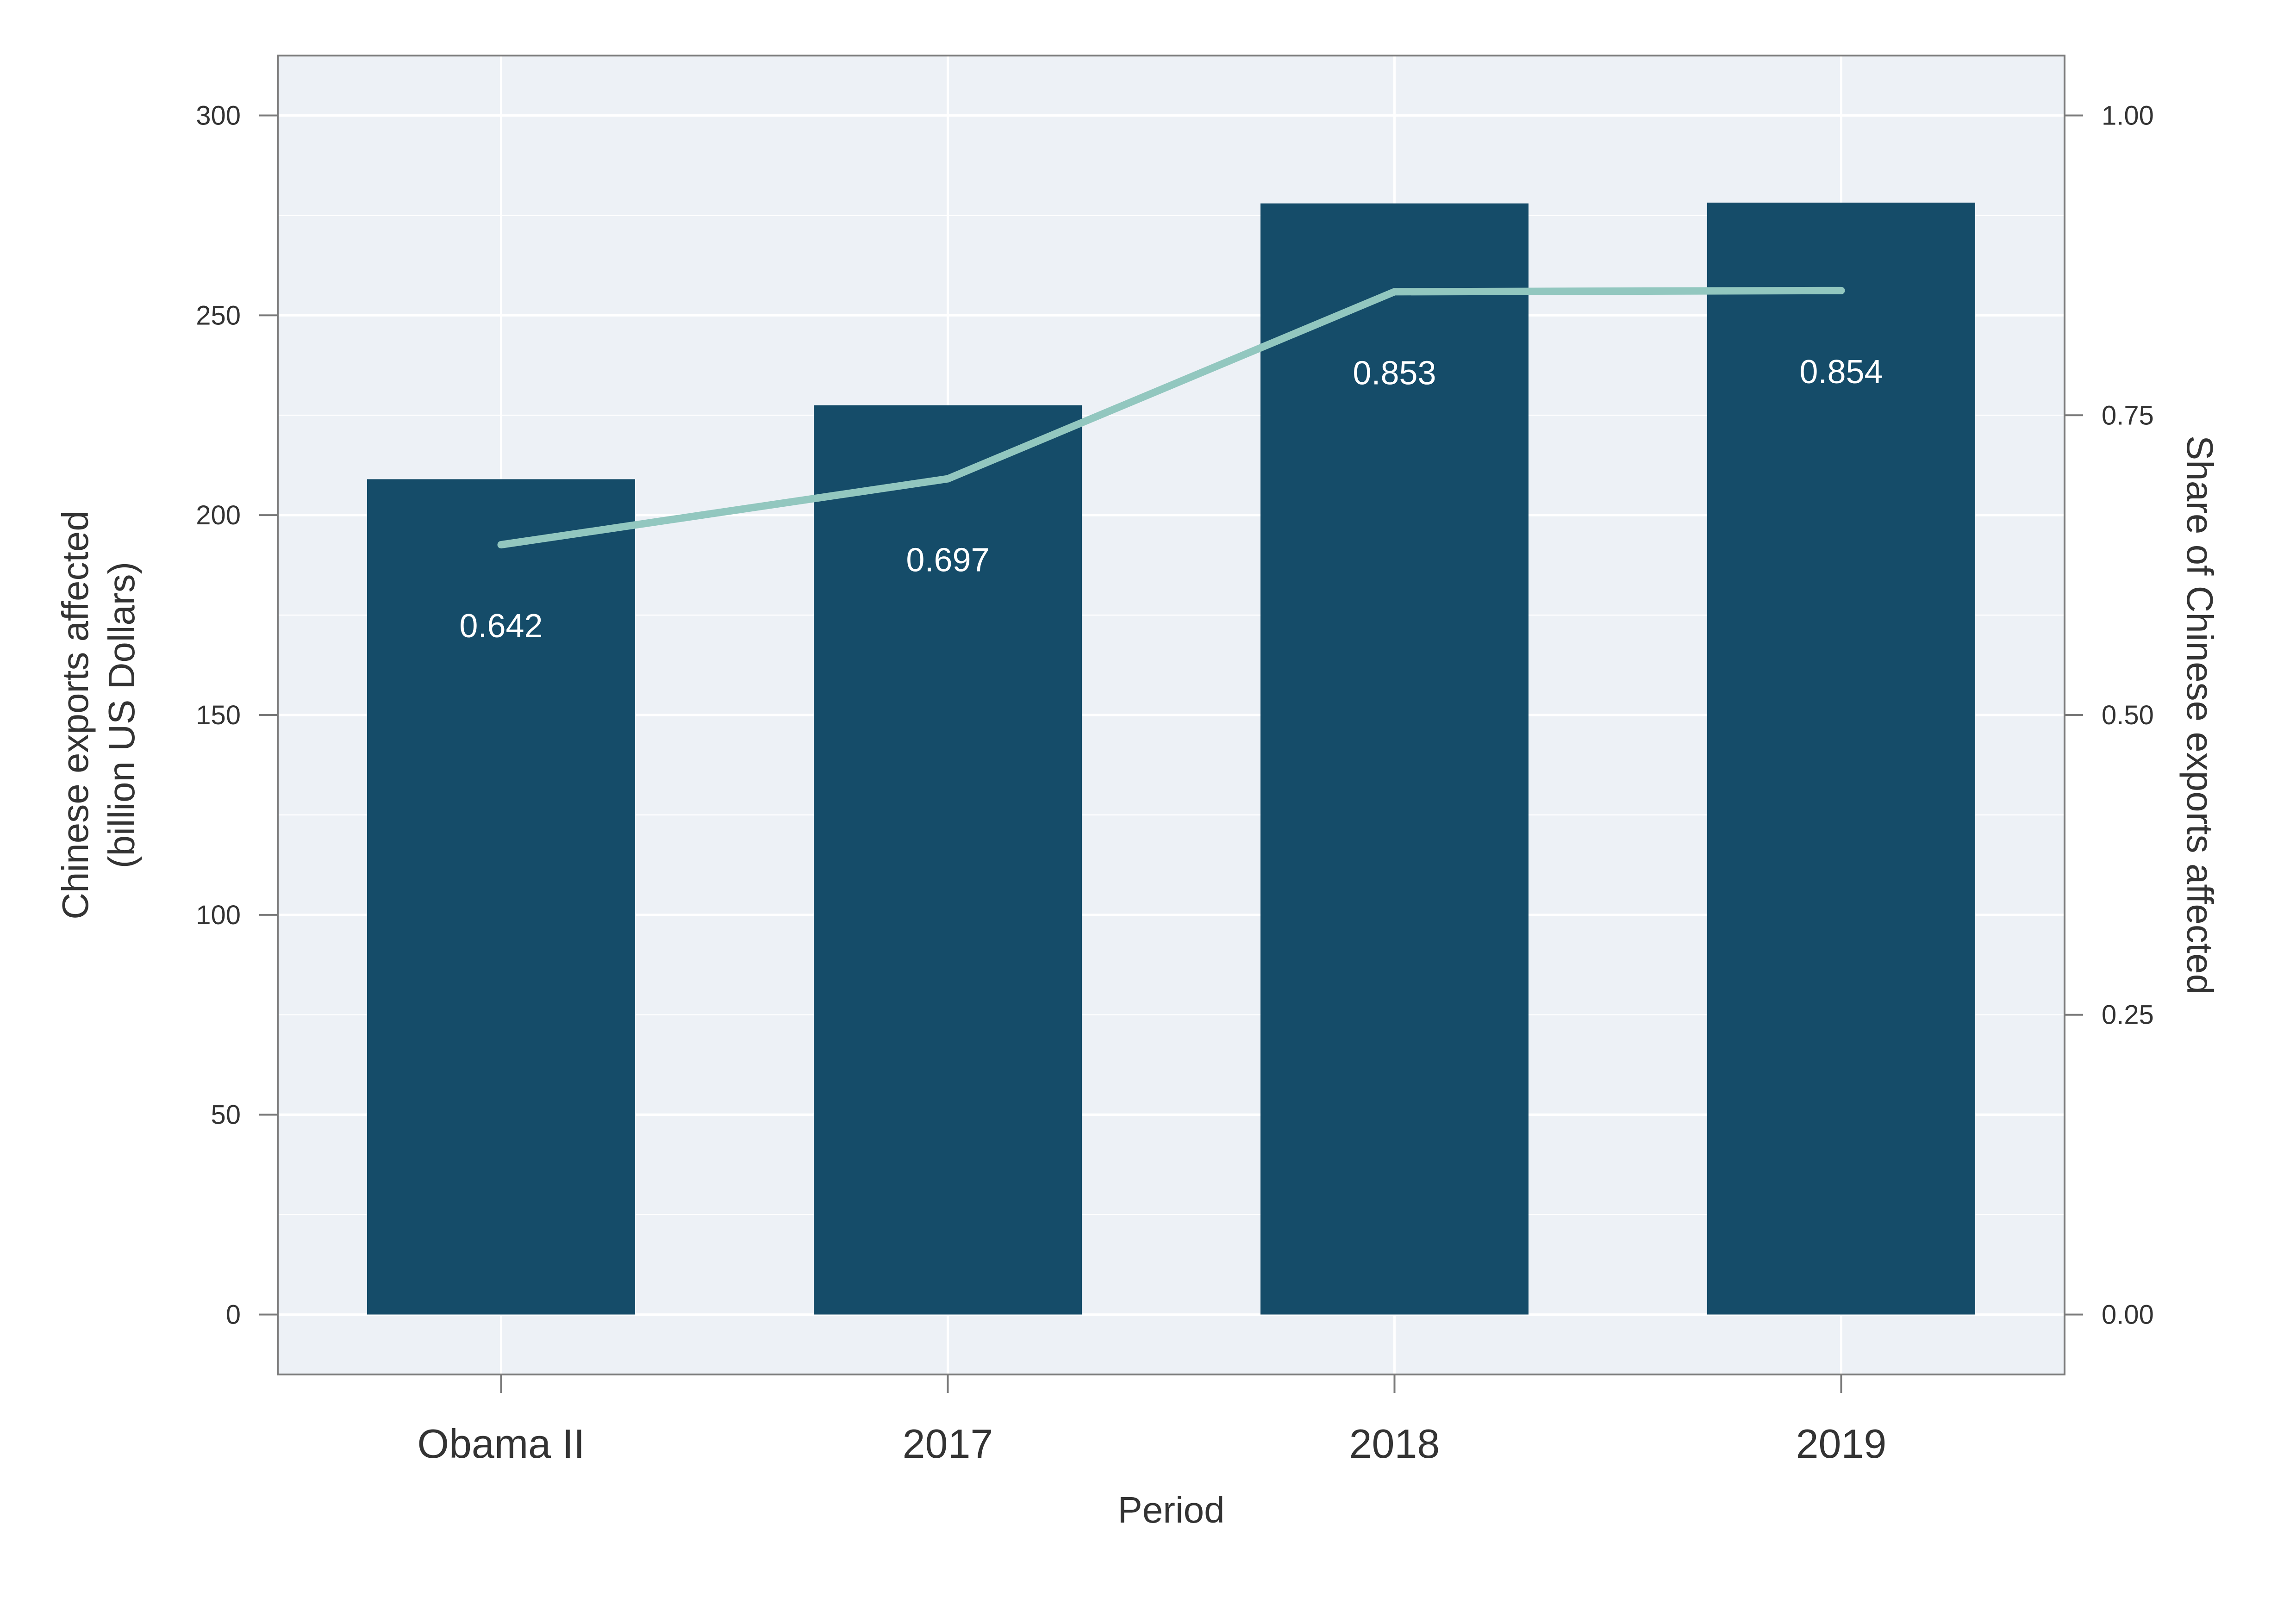 This screenshot has width=2296, height=1623. I want to click on share-line, so click(1171, 417).